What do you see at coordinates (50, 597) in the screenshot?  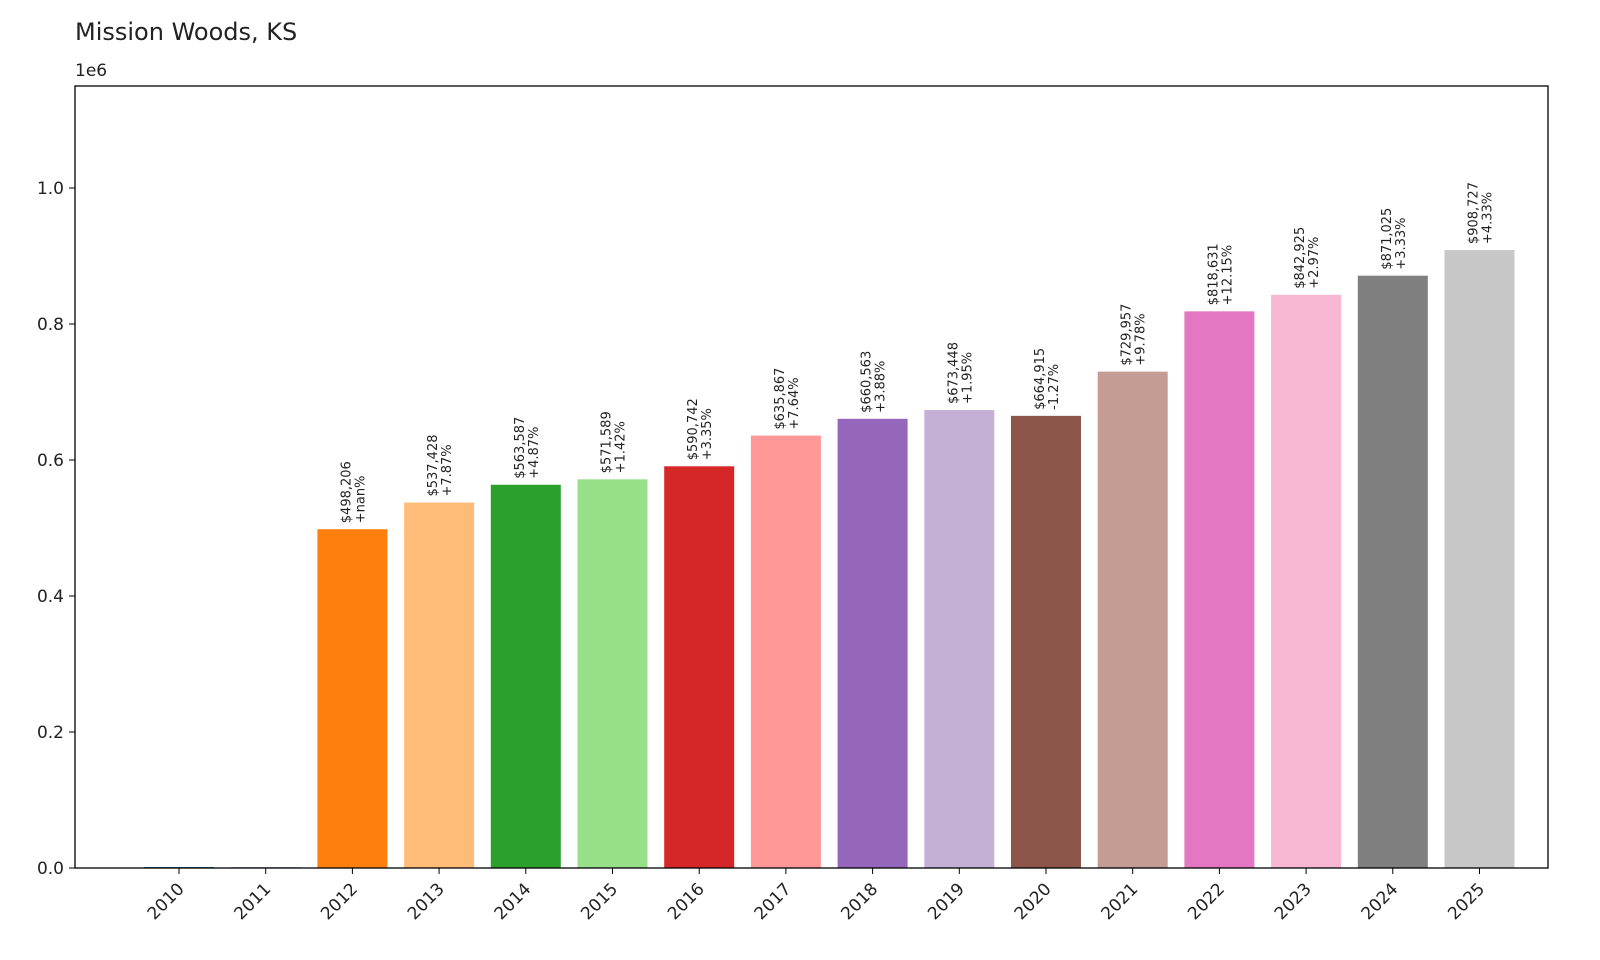 I see `y-tick-label-2: 0.4` at bounding box center [50, 597].